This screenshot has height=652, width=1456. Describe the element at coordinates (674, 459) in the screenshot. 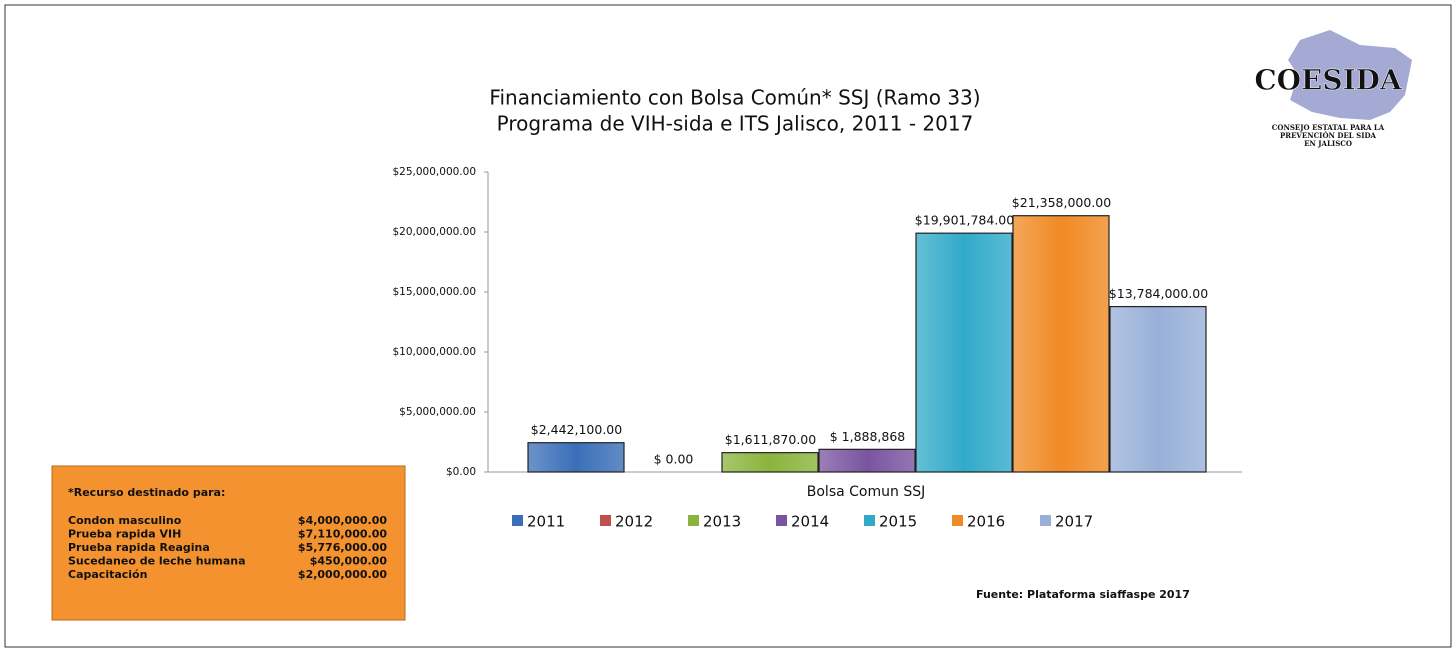

I see `data-label: $ 0.00` at that location.